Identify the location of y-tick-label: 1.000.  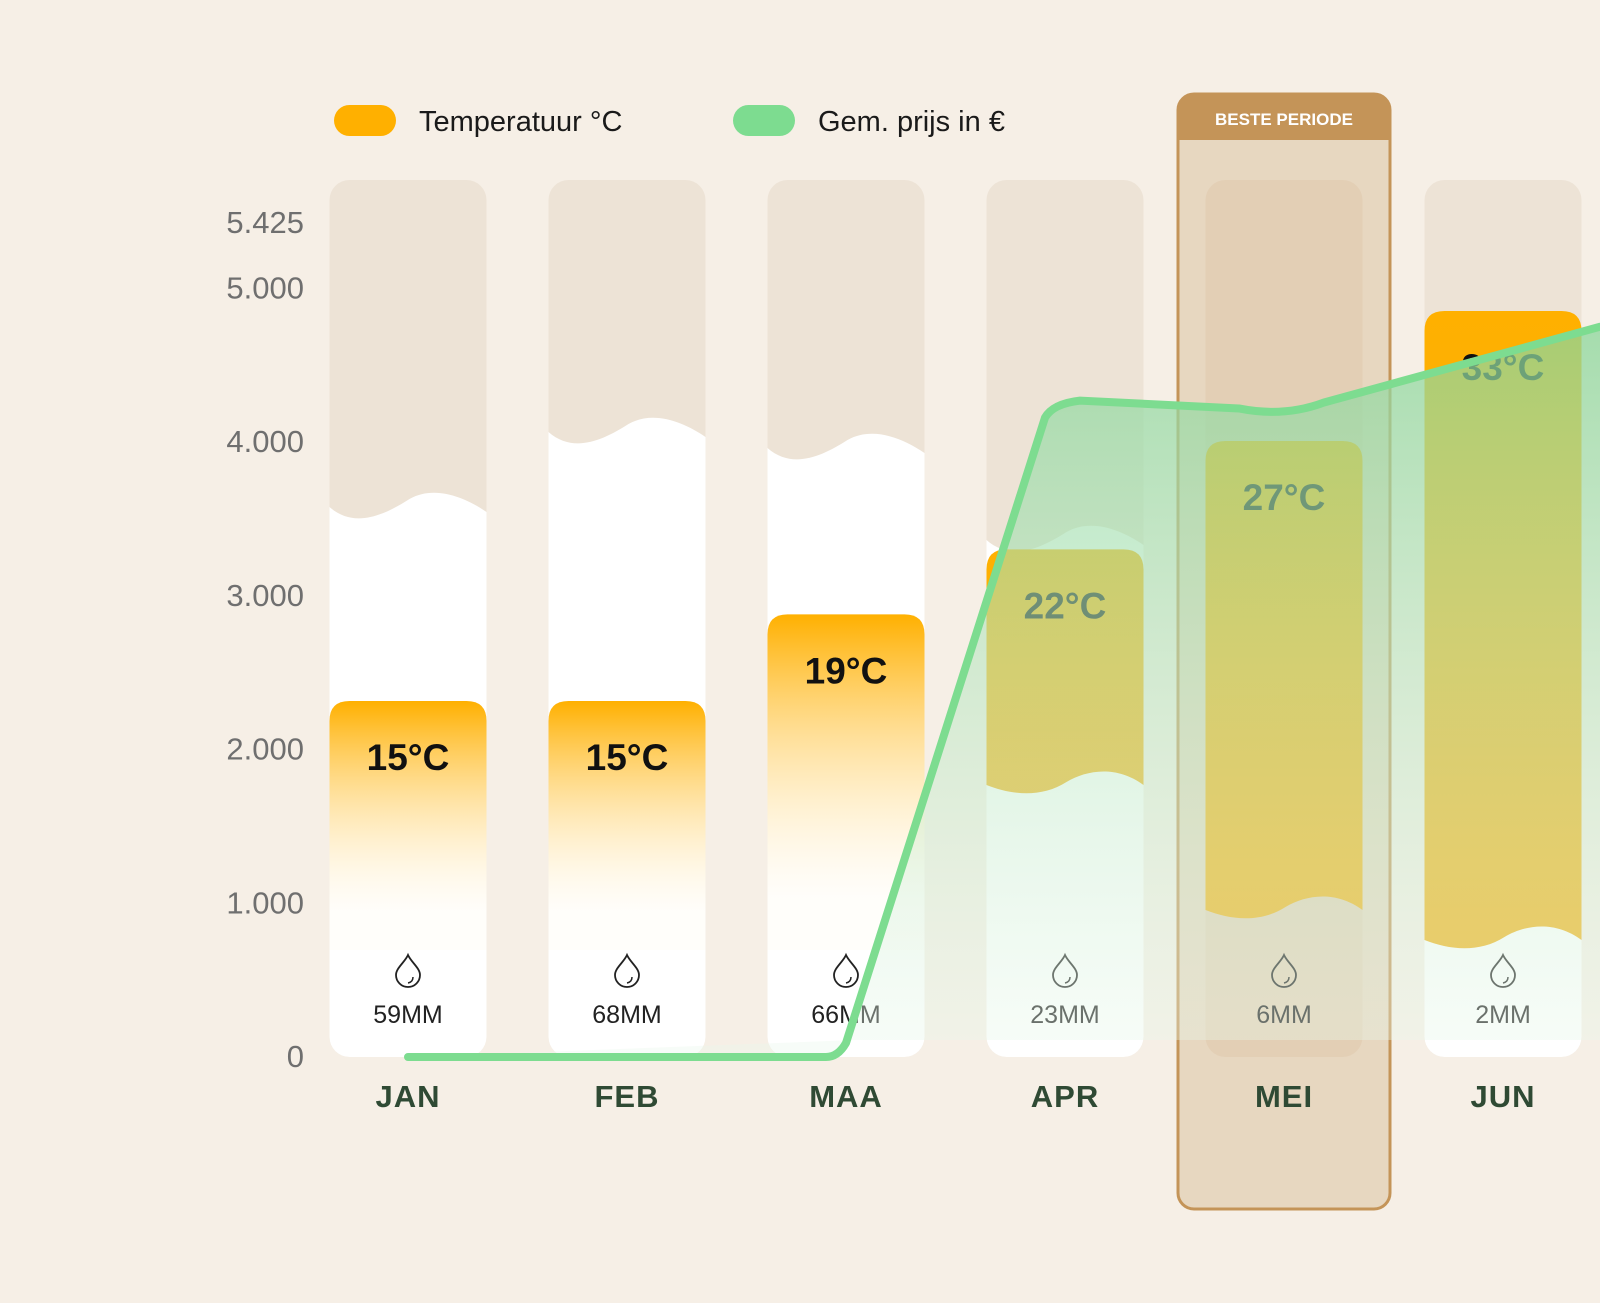
(265, 902).